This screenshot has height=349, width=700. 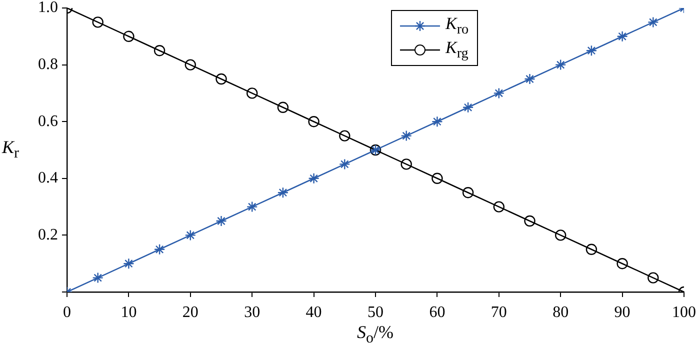 I want to click on x-tick-label: 100, so click(x=684, y=313).